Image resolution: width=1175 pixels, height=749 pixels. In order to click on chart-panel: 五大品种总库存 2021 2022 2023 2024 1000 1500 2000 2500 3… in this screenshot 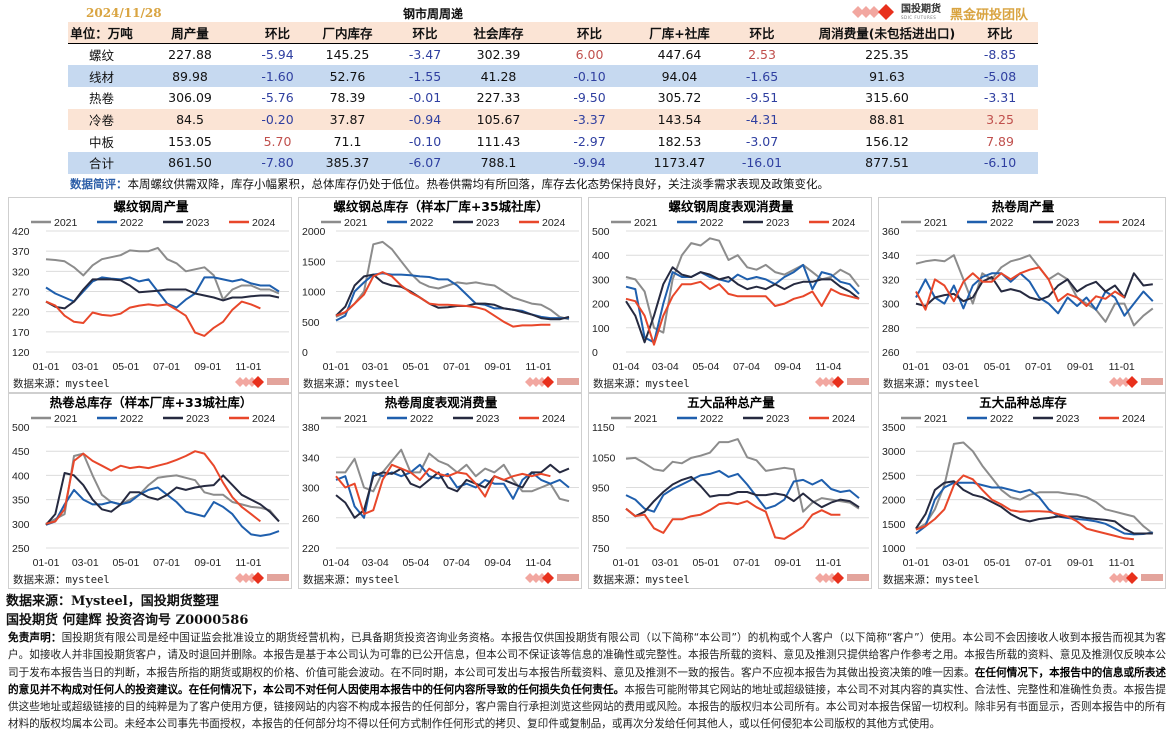, I will do `click(1022, 491)`.